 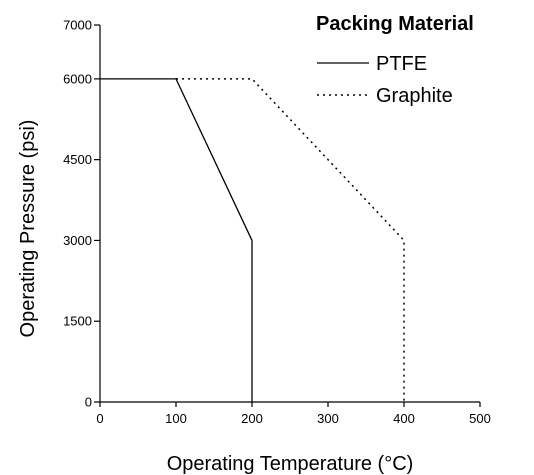 What do you see at coordinates (328, 418) in the screenshot?
I see `x-tick-label: 300` at bounding box center [328, 418].